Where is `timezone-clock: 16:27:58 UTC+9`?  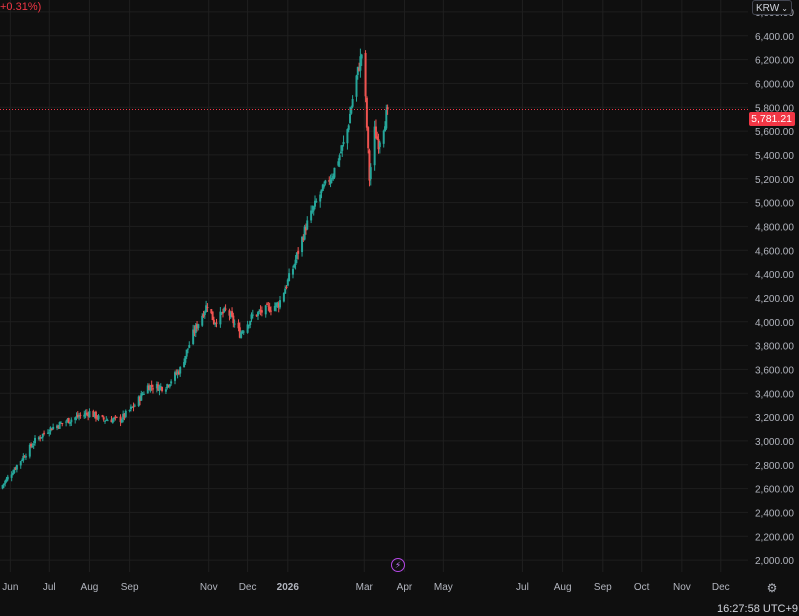 timezone-clock: 16:27:58 UTC+9 is located at coordinates (758, 609).